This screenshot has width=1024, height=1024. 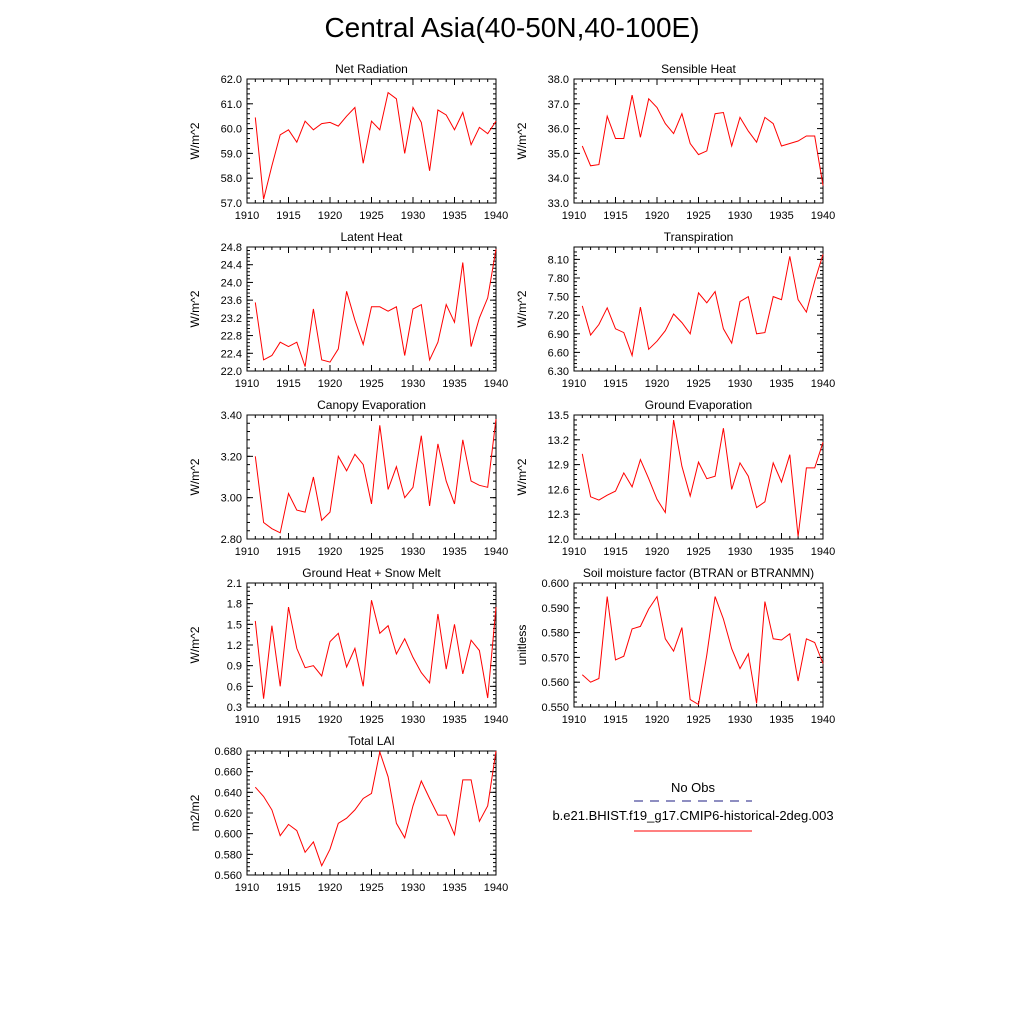 What do you see at coordinates (555, 658) in the screenshot?
I see `y-tick-label: 0.570` at bounding box center [555, 658].